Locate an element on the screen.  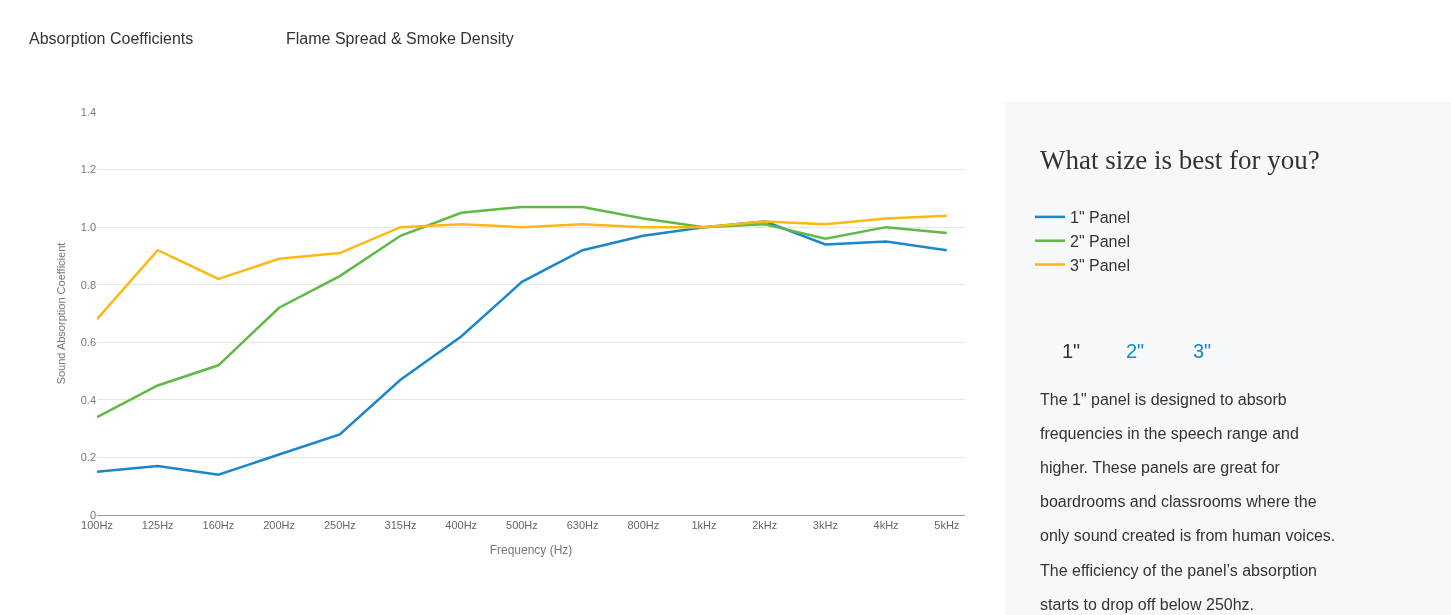
text: 3" is located at coordinates (1202, 351).